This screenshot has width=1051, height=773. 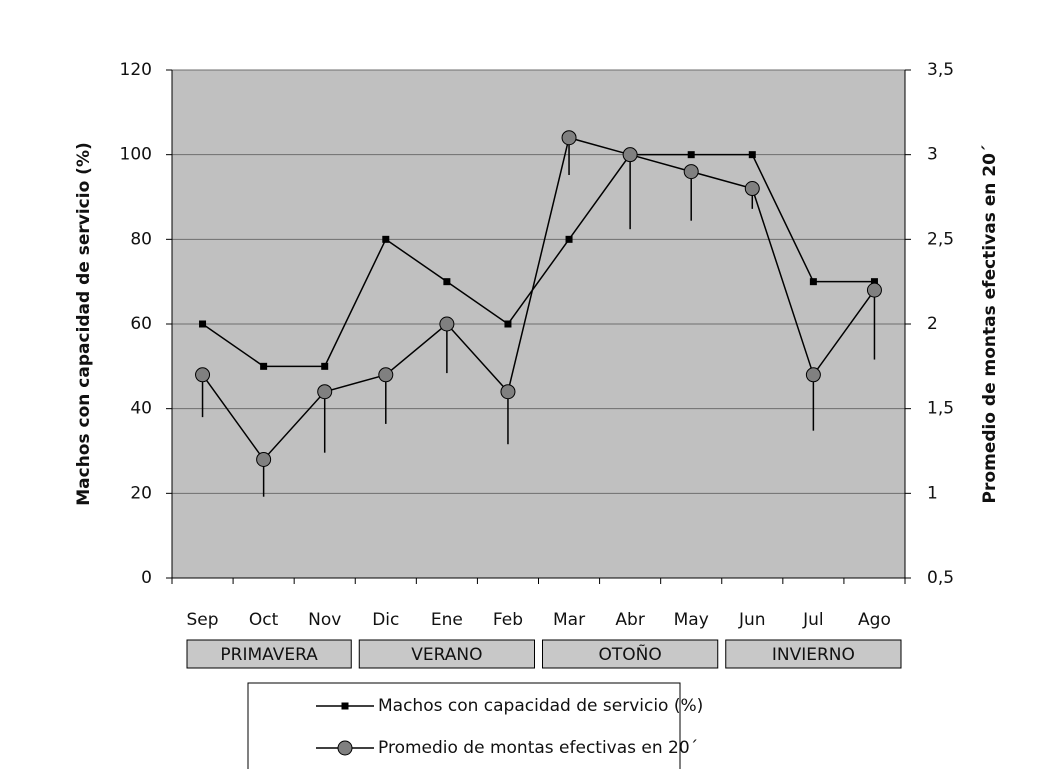 I want to click on x-tick-label: Mar, so click(x=569, y=620).